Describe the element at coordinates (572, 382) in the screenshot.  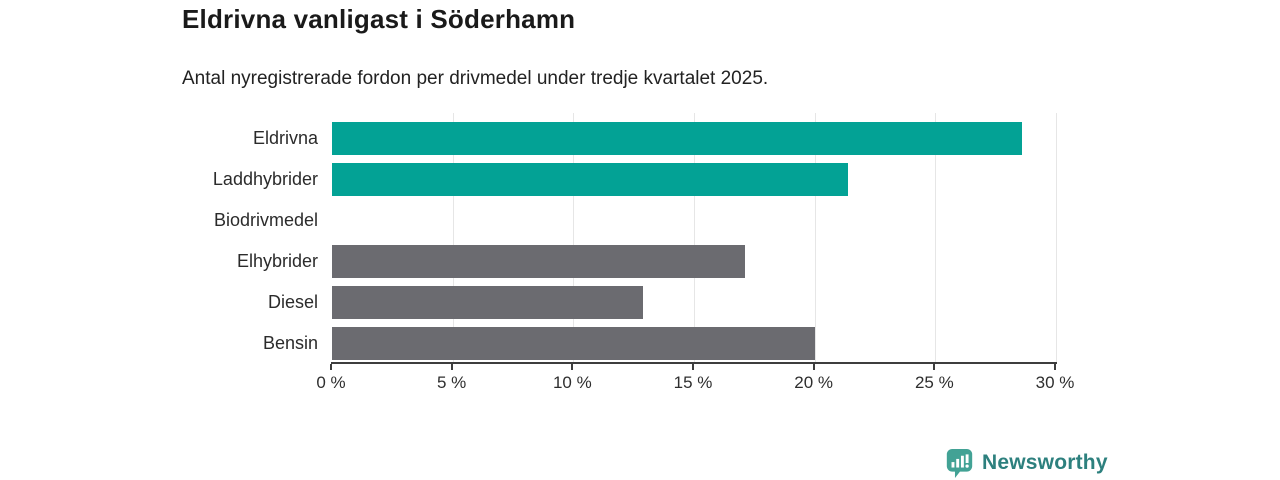
I see `x-tick-label: 10 %` at that location.